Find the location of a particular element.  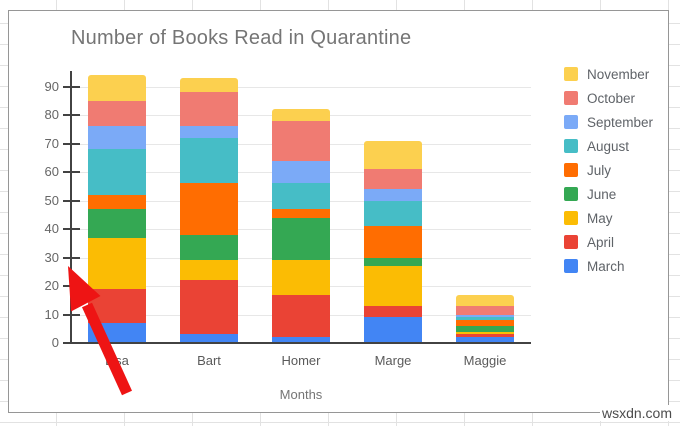

bar-segment-homer-march is located at coordinates (301, 340).